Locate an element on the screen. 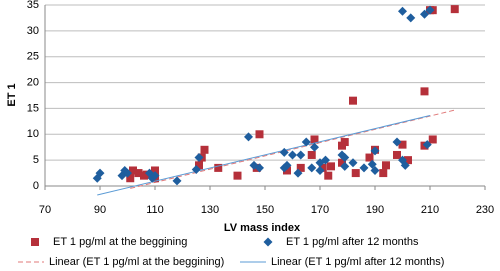 This screenshot has width=500, height=271. x-tick-label: 90 is located at coordinates (100, 210).